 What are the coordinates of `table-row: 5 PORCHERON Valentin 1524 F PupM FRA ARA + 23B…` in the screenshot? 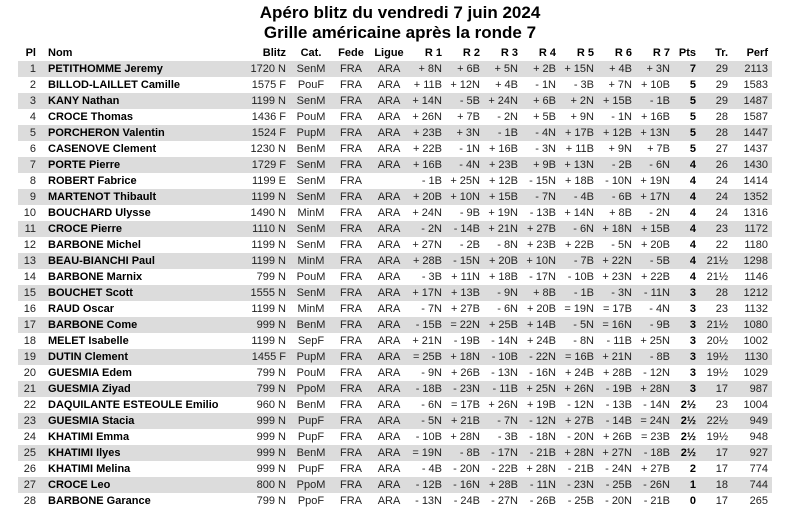 It's located at (395, 133).